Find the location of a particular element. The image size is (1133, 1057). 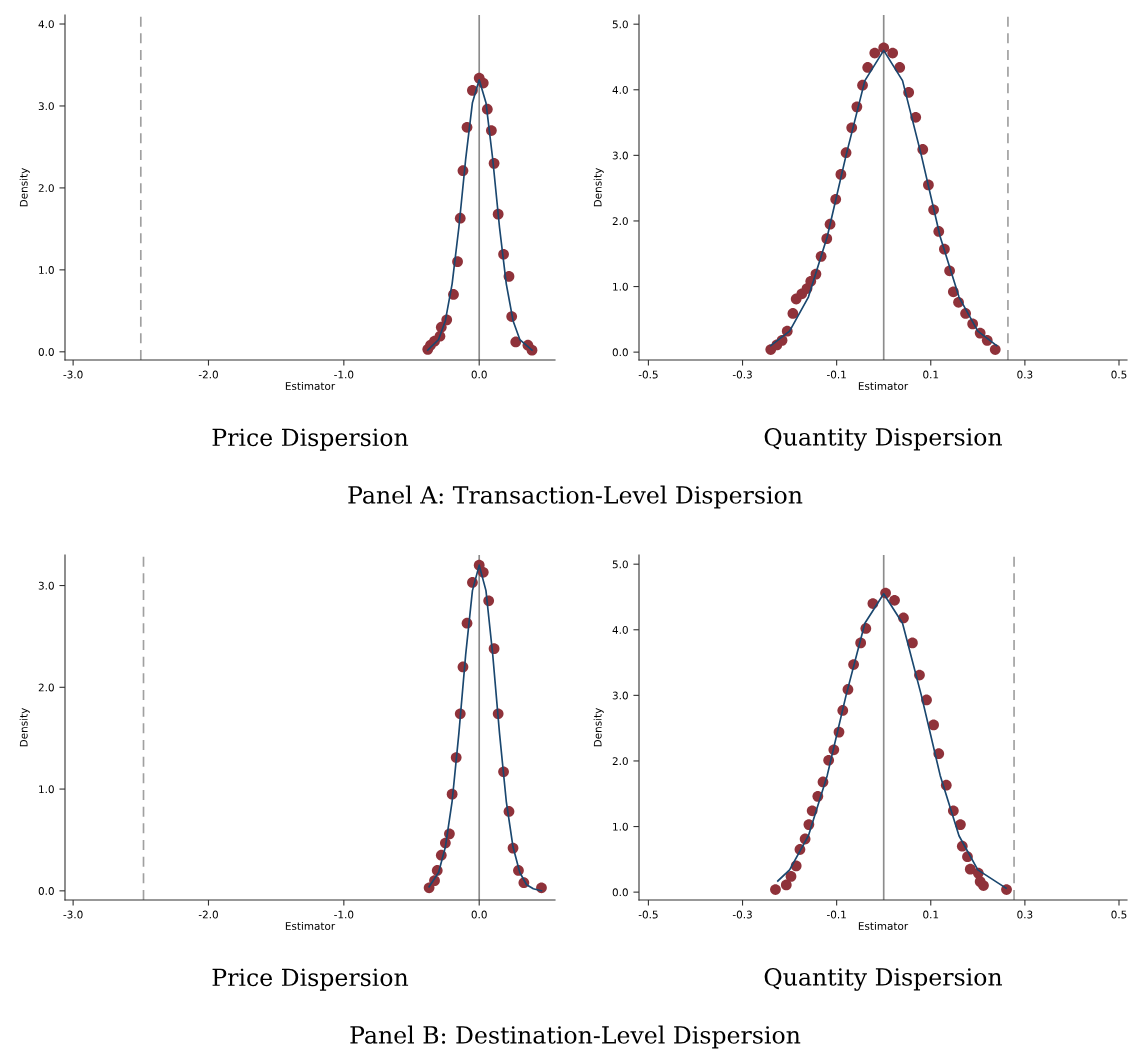

text: Panel A: Transaction-Level Dispersion is located at coordinates (575, 497).